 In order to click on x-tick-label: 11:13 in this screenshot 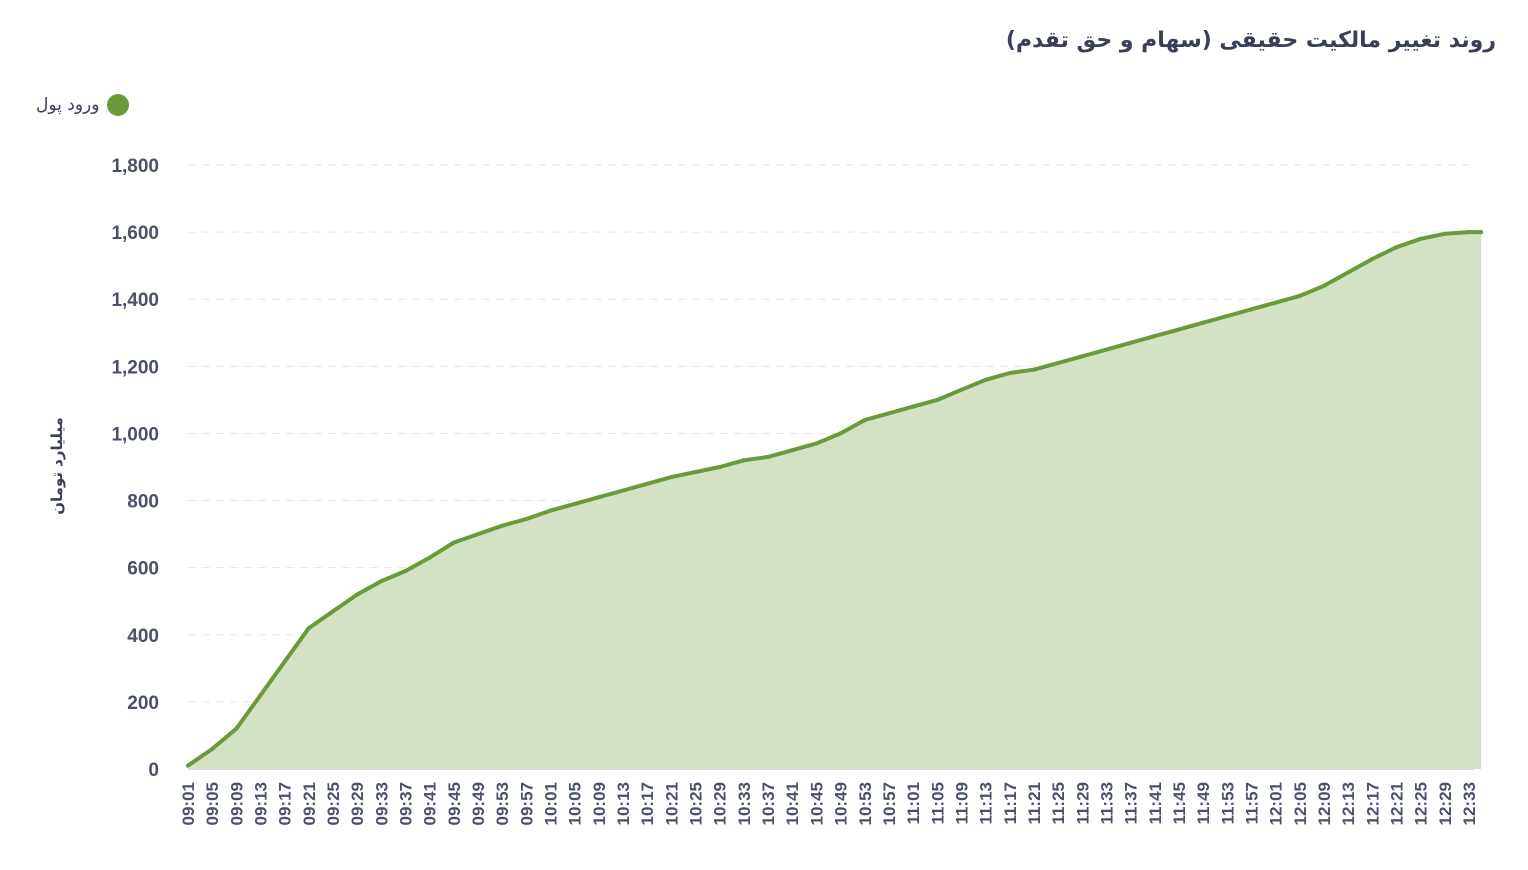, I will do `click(986, 803)`.